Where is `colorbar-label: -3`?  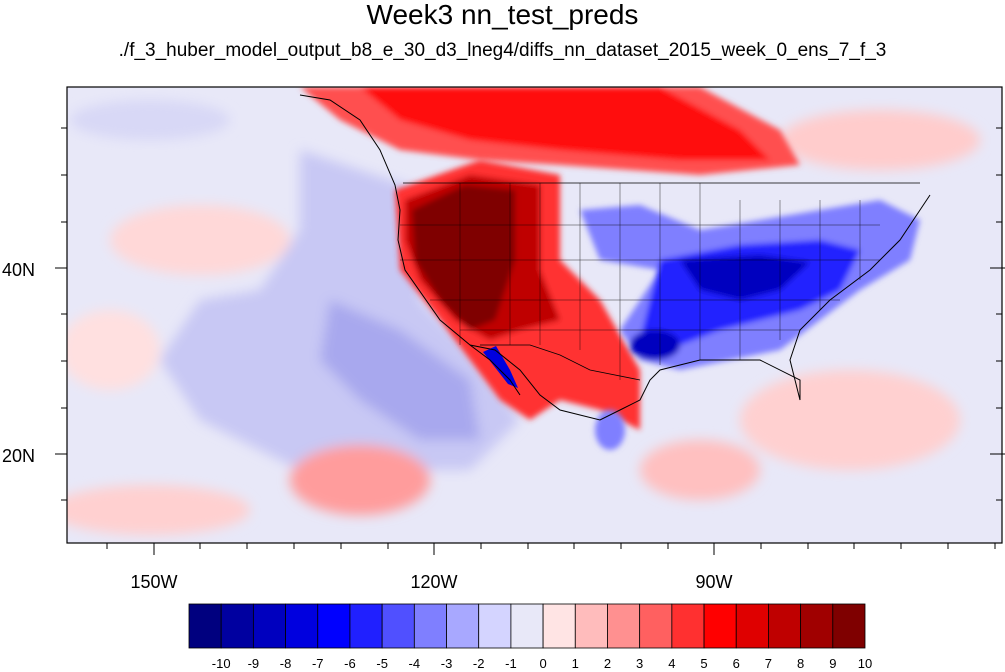
colorbar-label: -3 is located at coordinates (447, 663).